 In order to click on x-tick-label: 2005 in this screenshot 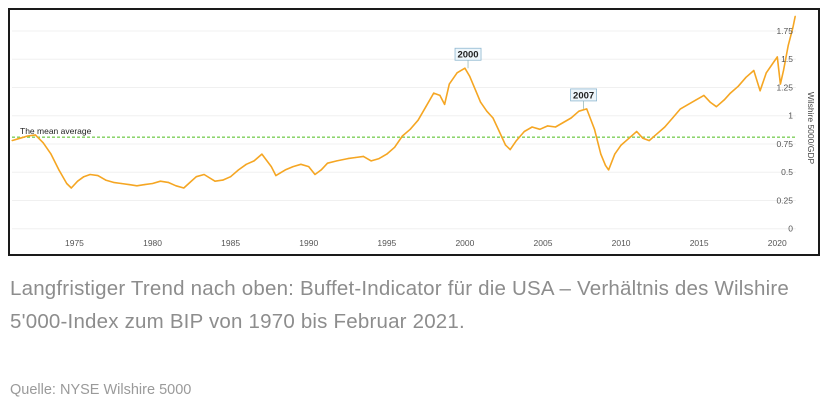, I will do `click(543, 243)`.